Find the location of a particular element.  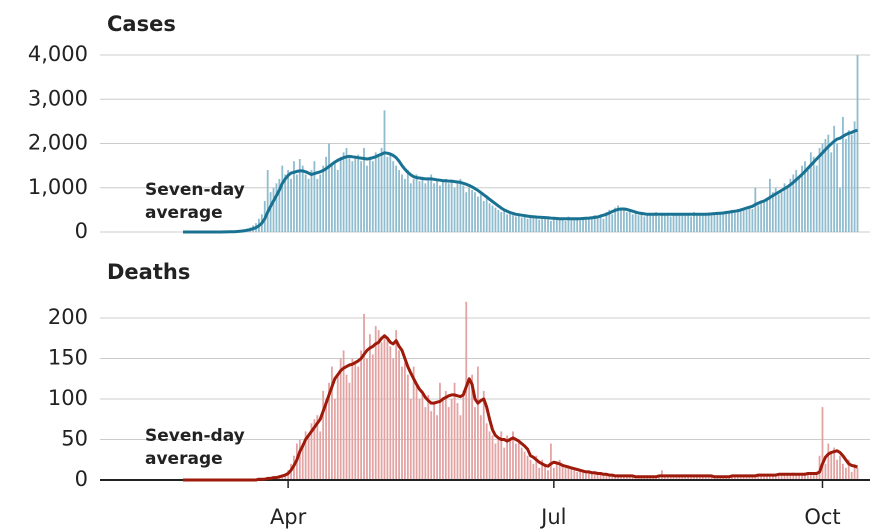

line-label: Seven-day average is located at coordinates (195, 201).